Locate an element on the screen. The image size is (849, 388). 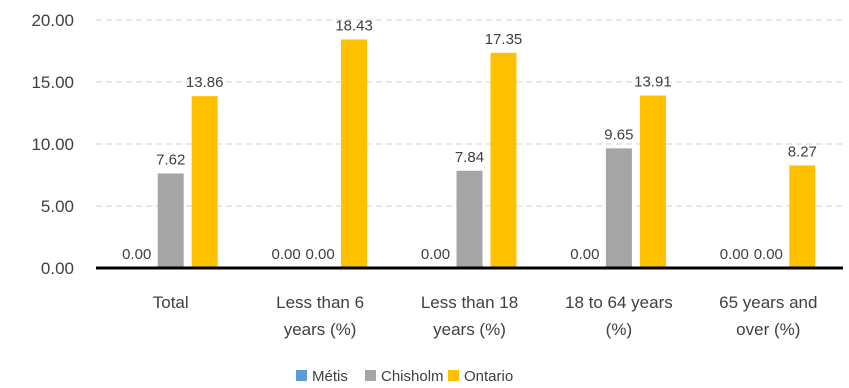
data-label: 18.43 is located at coordinates (354, 25).